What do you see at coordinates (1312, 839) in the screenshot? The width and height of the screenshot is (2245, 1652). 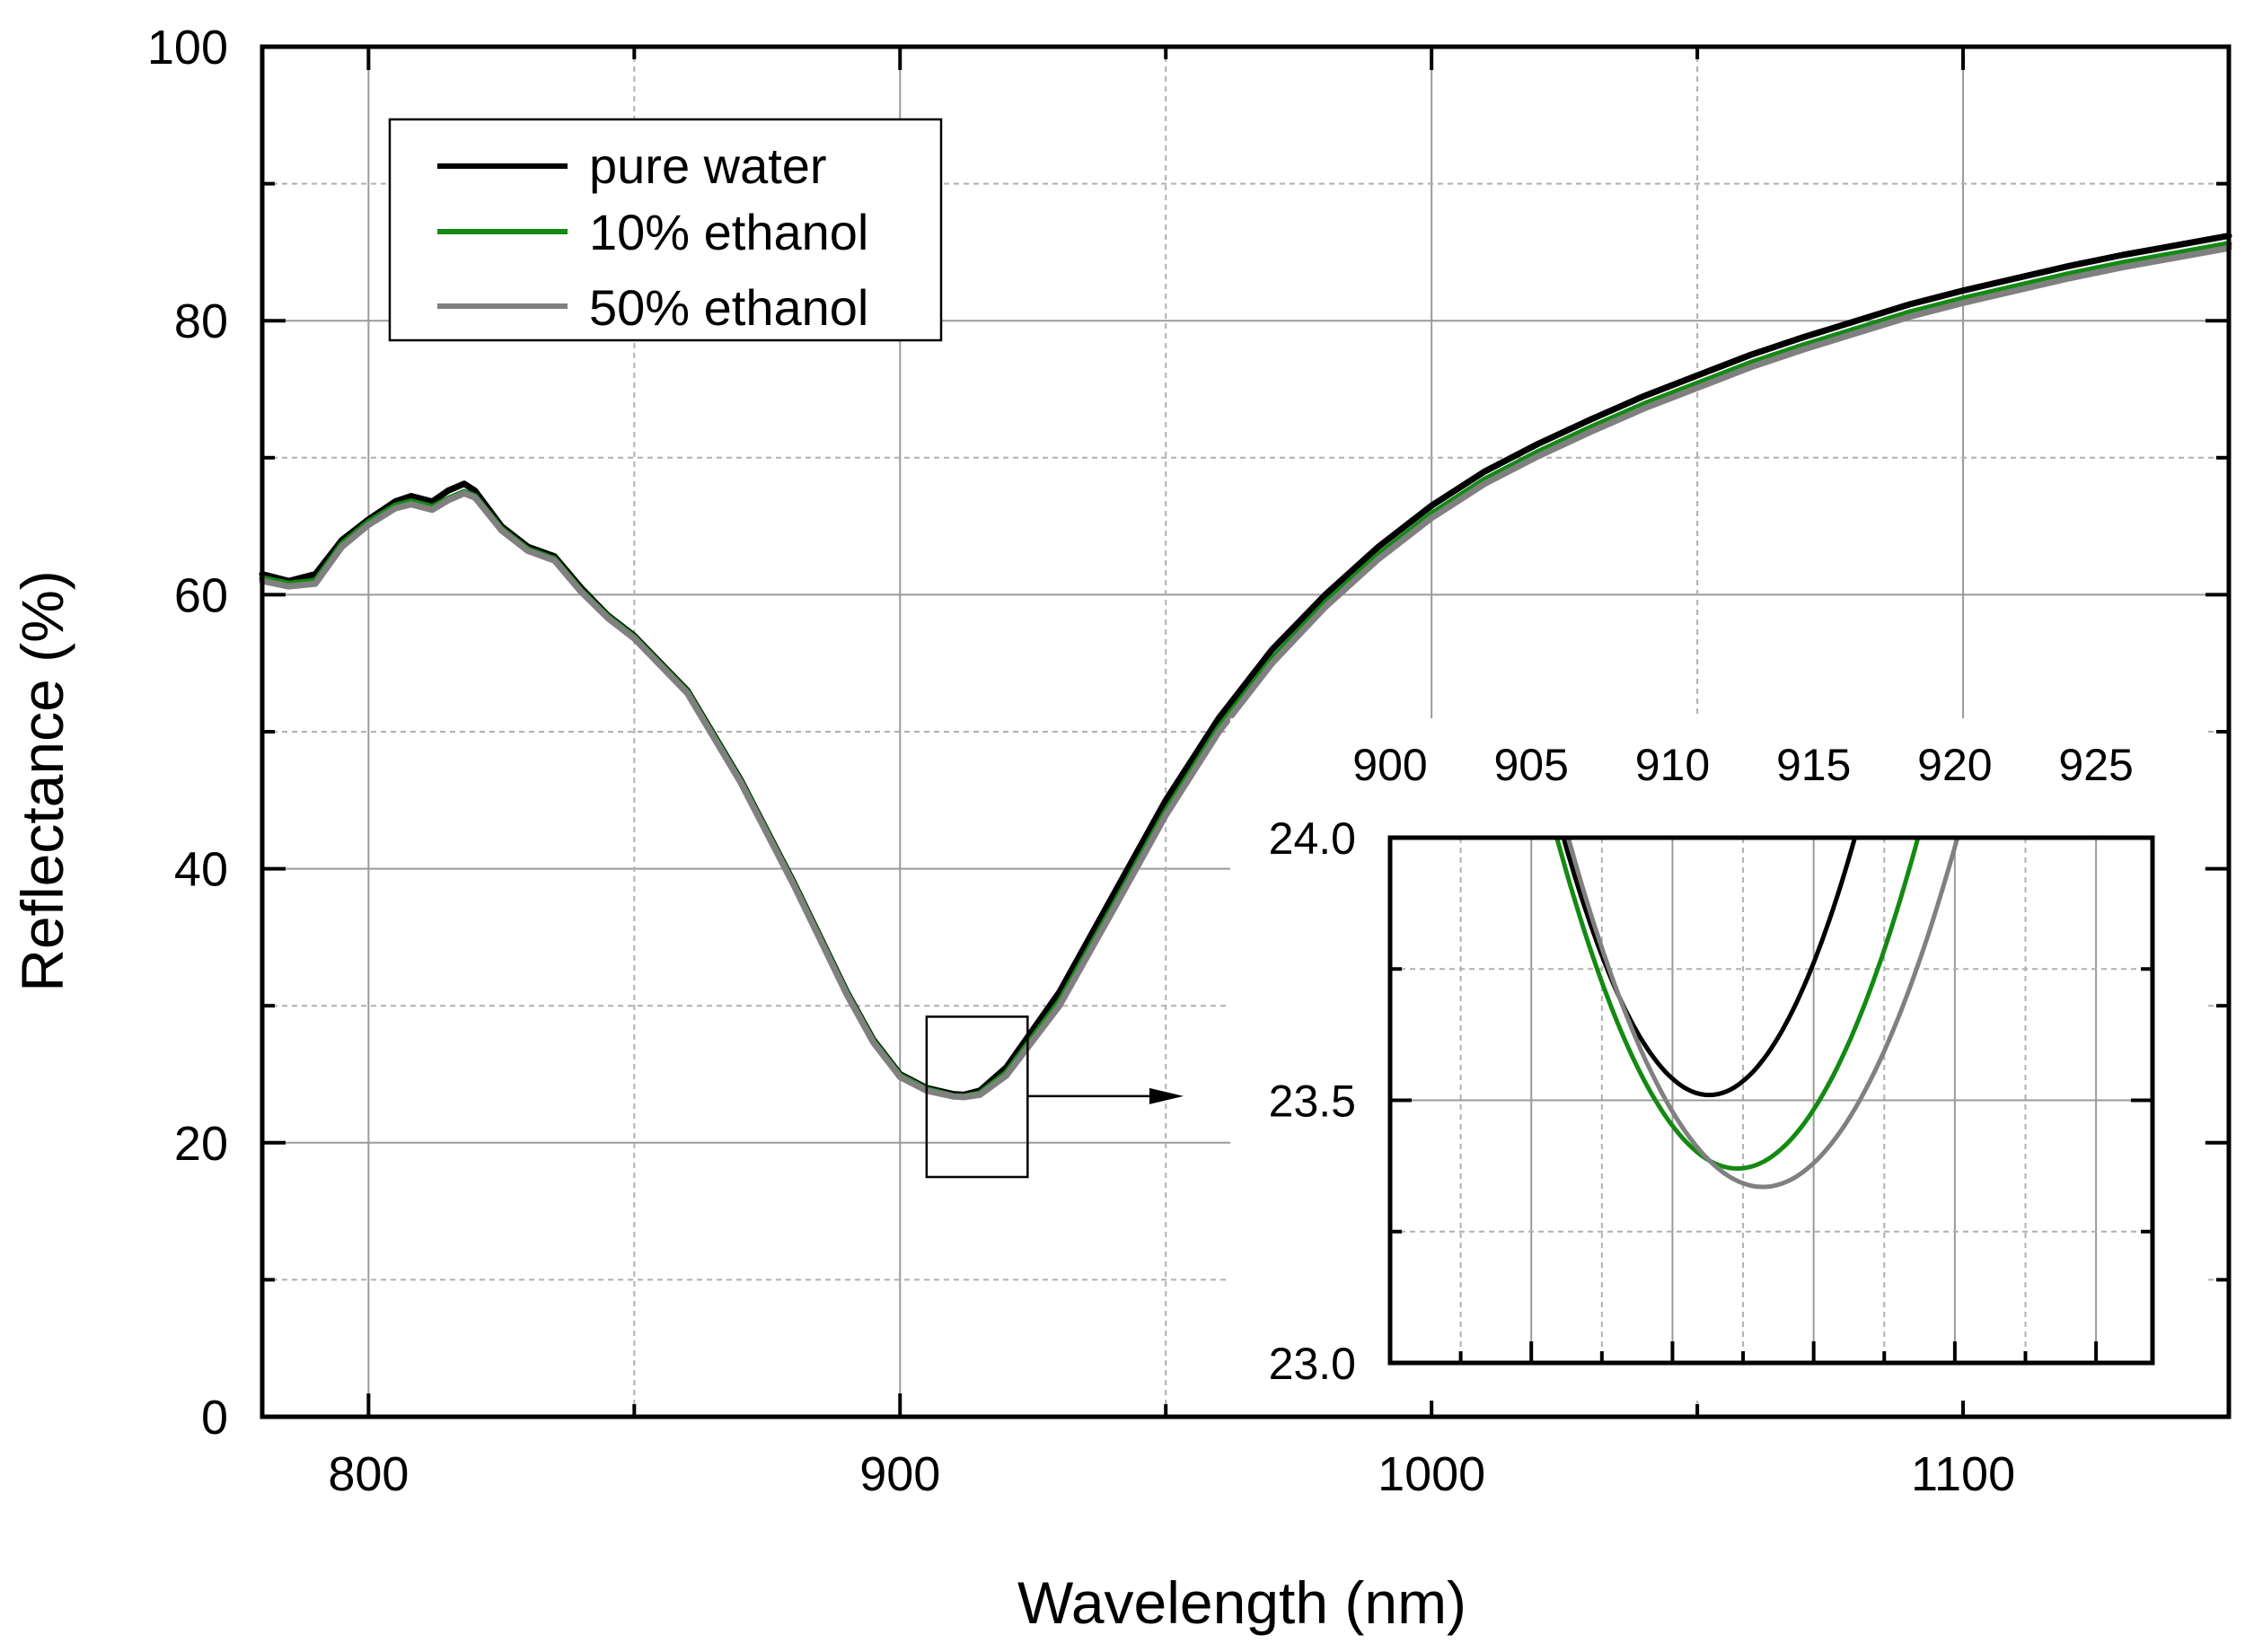 I see `inset-y-tick-label: 24.0` at bounding box center [1312, 839].